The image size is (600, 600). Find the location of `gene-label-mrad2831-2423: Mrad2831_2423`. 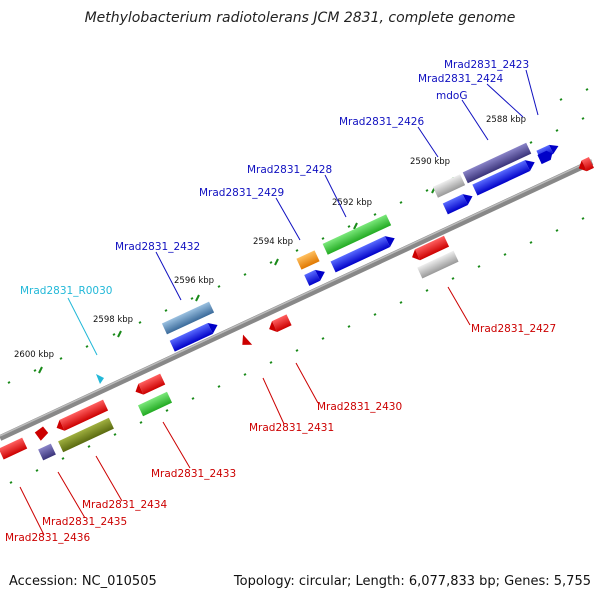

gene-label-mrad2831-2423: Mrad2831_2423 is located at coordinates (486, 65).